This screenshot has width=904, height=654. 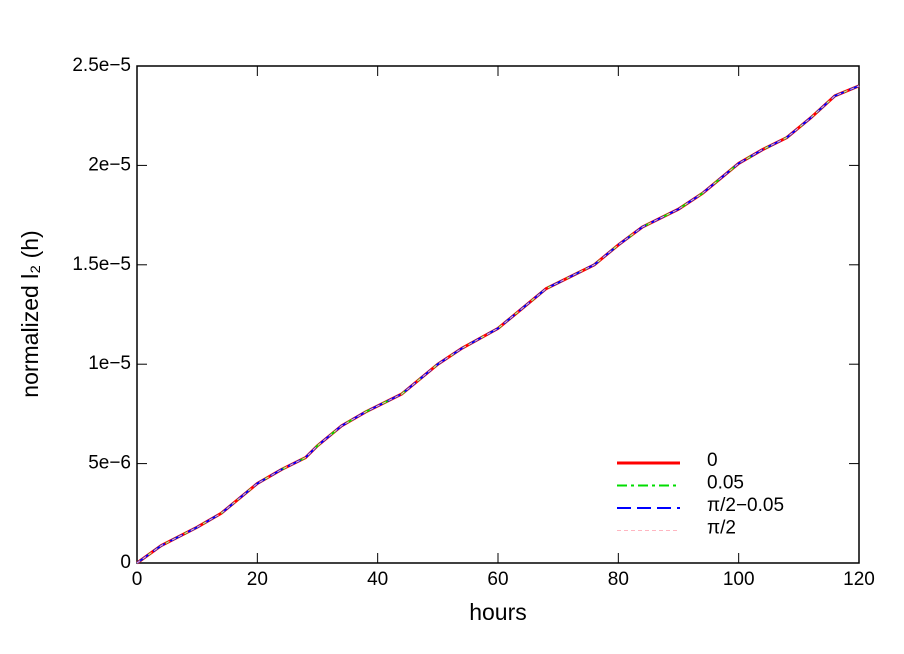 I want to click on y-tick-label: 2.5e−5, so click(x=101, y=65).